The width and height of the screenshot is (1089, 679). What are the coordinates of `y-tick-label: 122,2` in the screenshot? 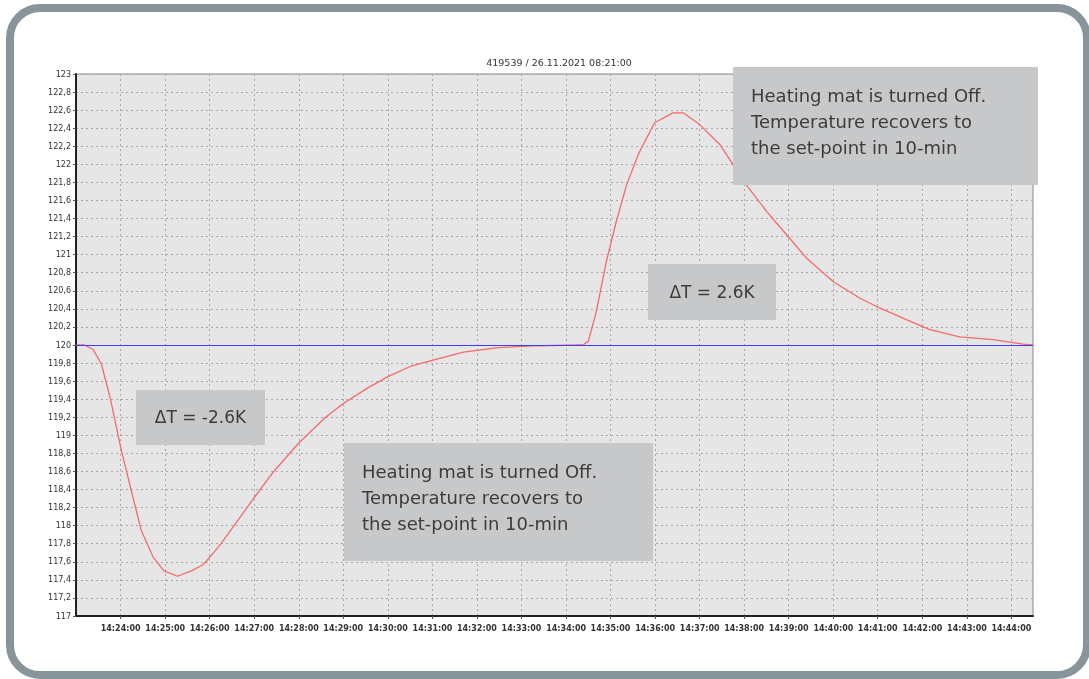 It's located at (59, 146).